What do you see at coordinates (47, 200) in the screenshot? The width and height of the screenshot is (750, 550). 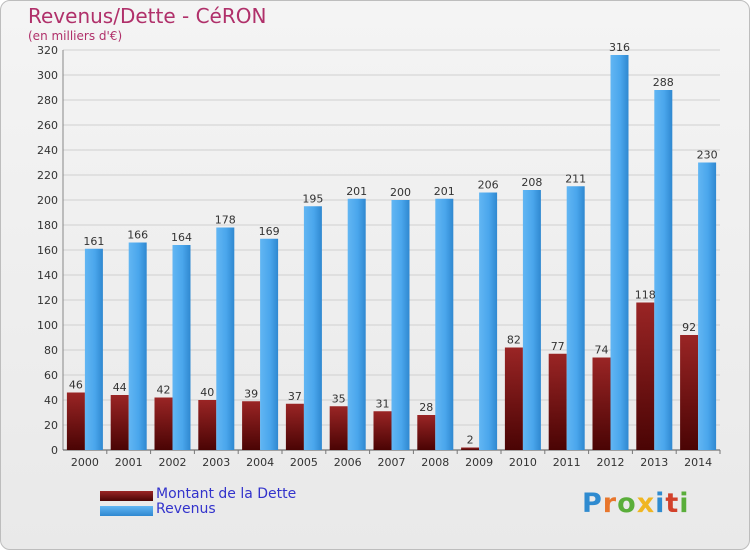 I see `y-tick-label: 200` at bounding box center [47, 200].